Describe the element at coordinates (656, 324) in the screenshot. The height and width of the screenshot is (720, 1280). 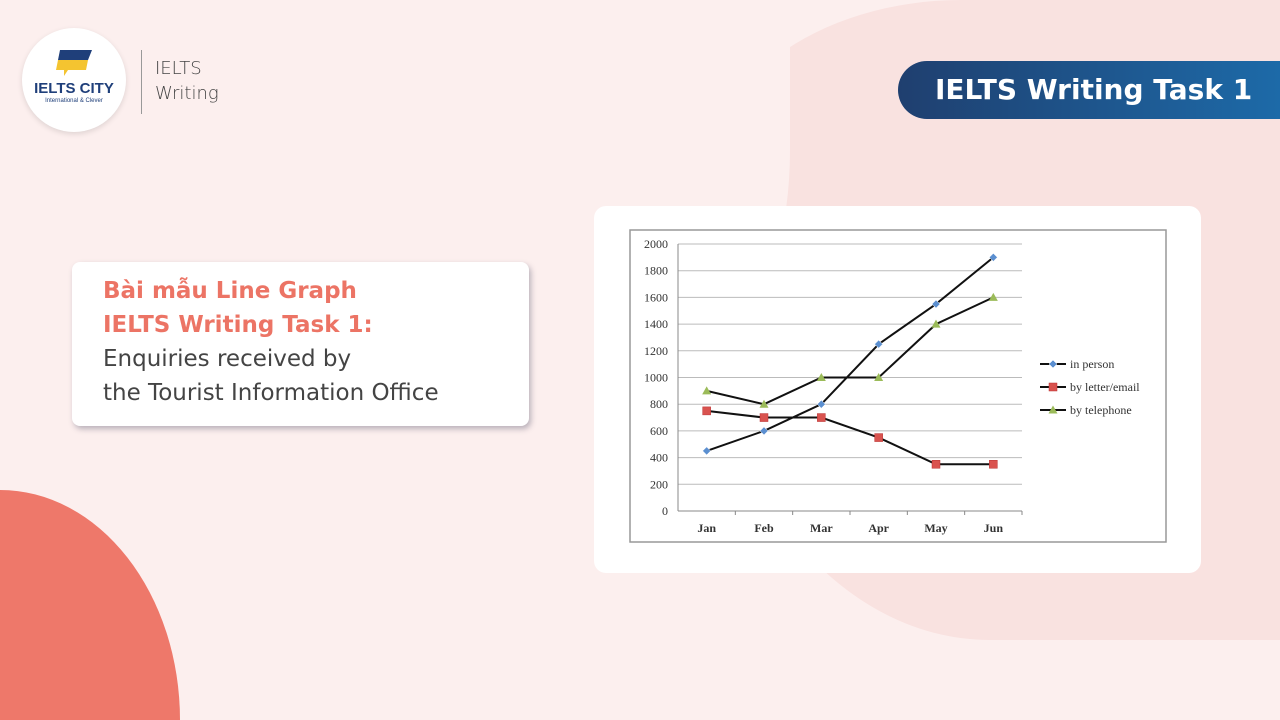
I see `y-tick-label: 1400` at that location.